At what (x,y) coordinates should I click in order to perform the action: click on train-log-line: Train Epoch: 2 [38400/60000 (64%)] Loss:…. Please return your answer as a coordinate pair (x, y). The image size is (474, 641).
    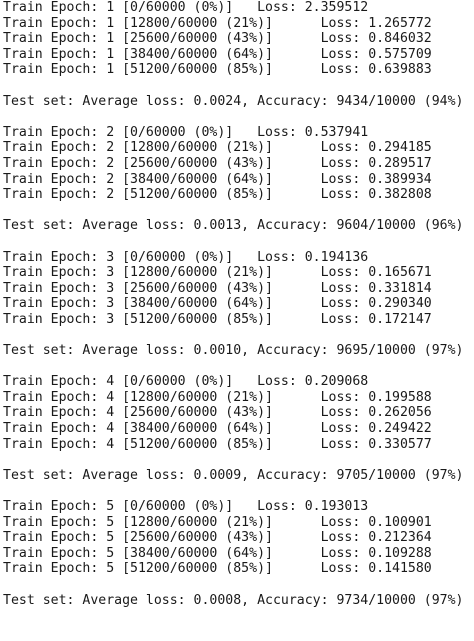
    Looking at the image, I should click on (217, 179).